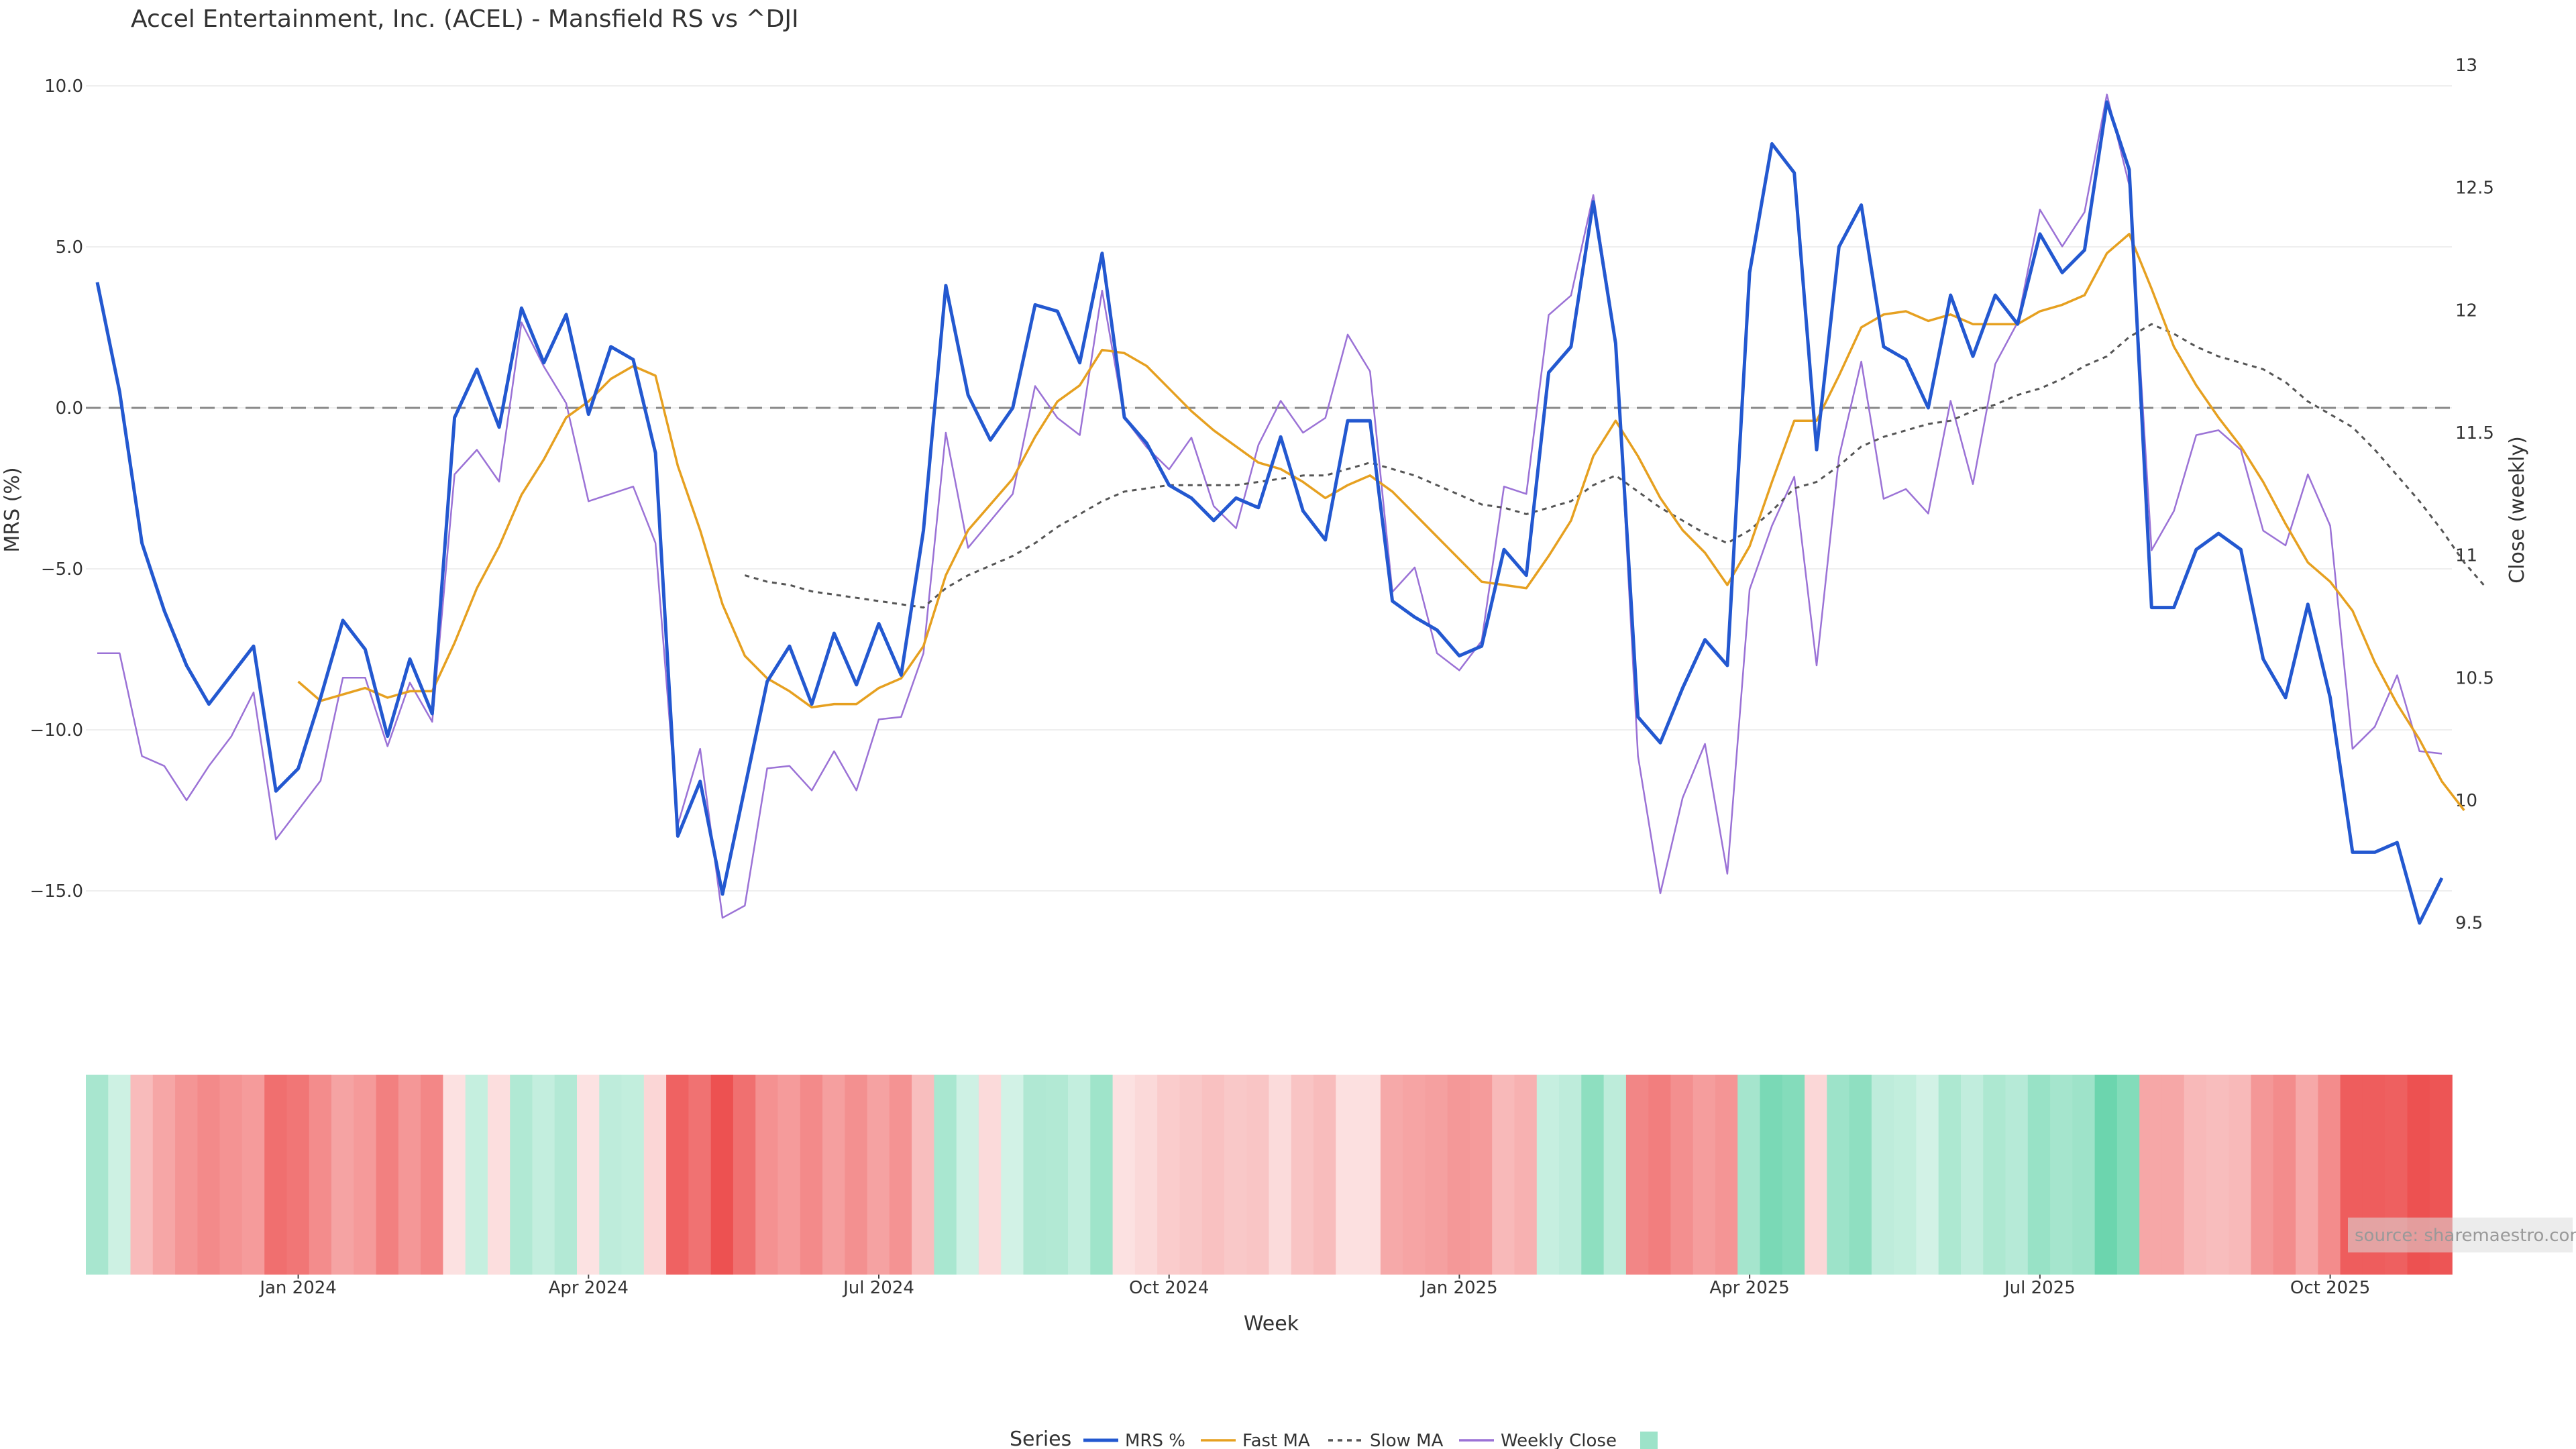 The image size is (2576, 1449). Describe the element at coordinates (1649, 1440) in the screenshot. I see `legend-band-swatch` at that location.